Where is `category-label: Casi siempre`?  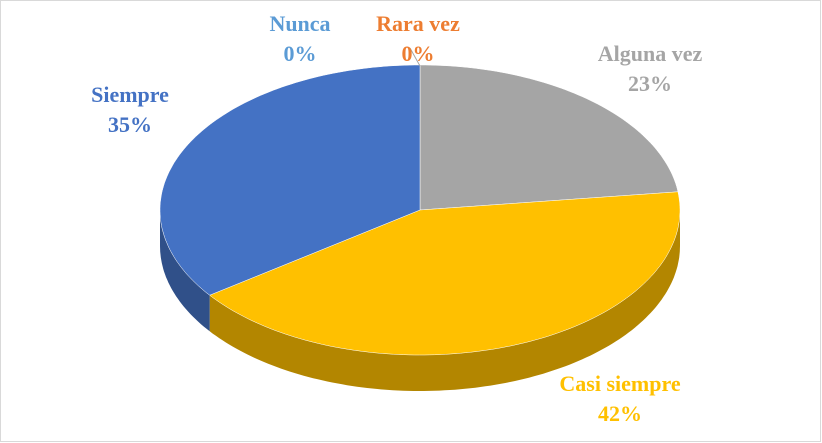
category-label: Casi siempre is located at coordinates (619, 383).